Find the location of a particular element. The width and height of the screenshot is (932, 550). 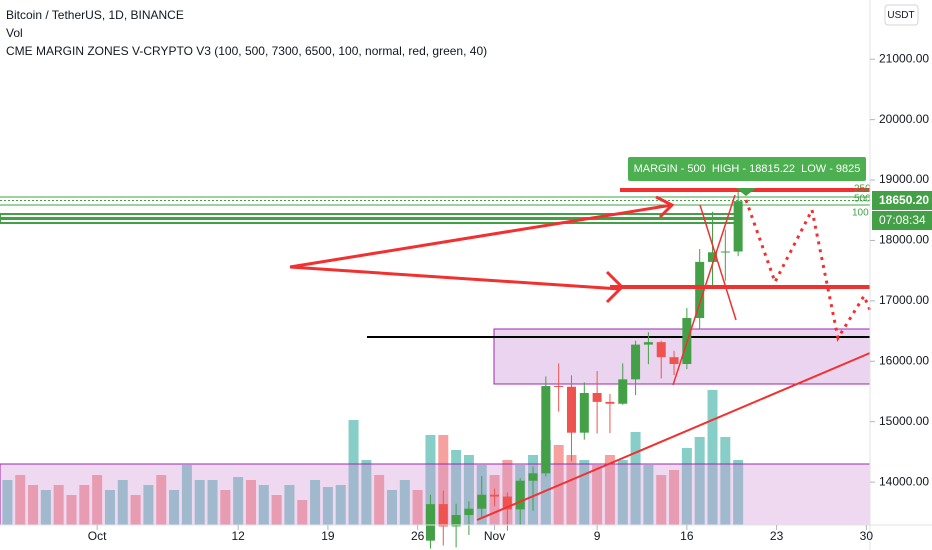

marker is located at coordinates (746, 192).